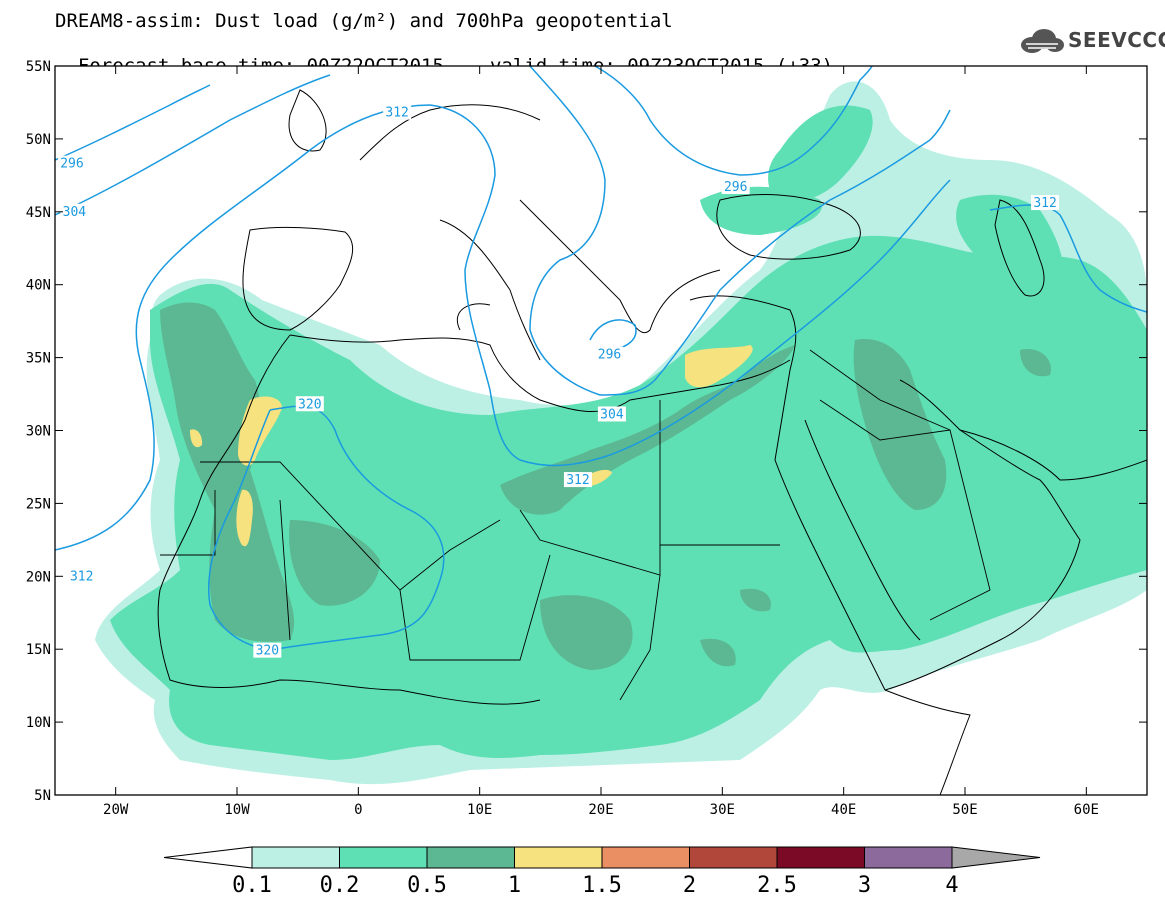  I want to click on seevccc-logo: SEEVCCC, so click(1091, 42).